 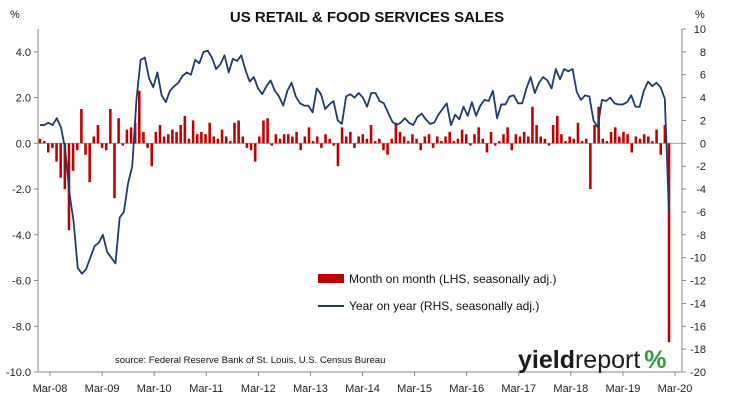 I want to click on x-tick-label: Mar-18, so click(x=570, y=389).